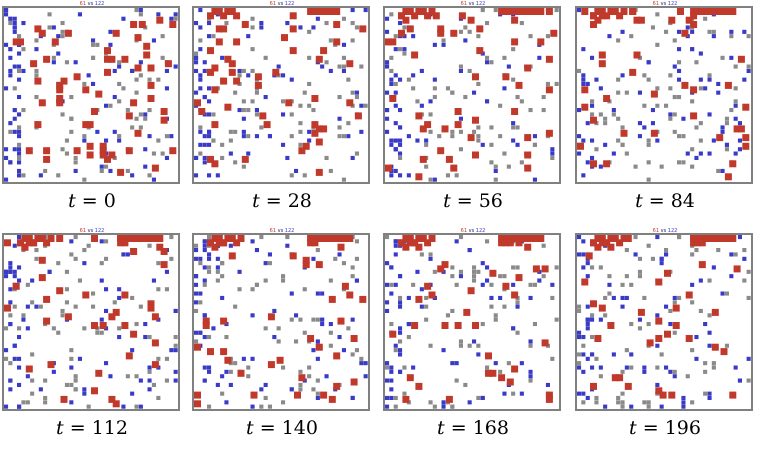 This screenshot has height=452, width=761. Describe the element at coordinates (92, 231) in the screenshot. I see `panel-header: 61 vs 122` at that location.